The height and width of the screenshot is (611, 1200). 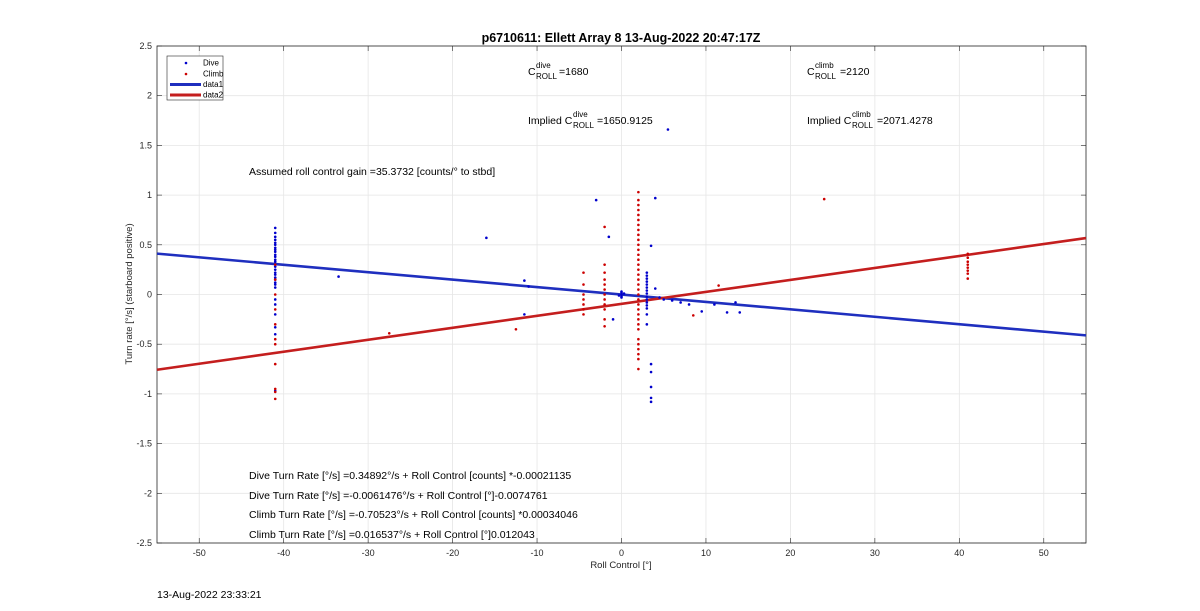 What do you see at coordinates (558, 71) in the screenshot?
I see `c-dive-annotation: C dive ROLL =1680` at bounding box center [558, 71].